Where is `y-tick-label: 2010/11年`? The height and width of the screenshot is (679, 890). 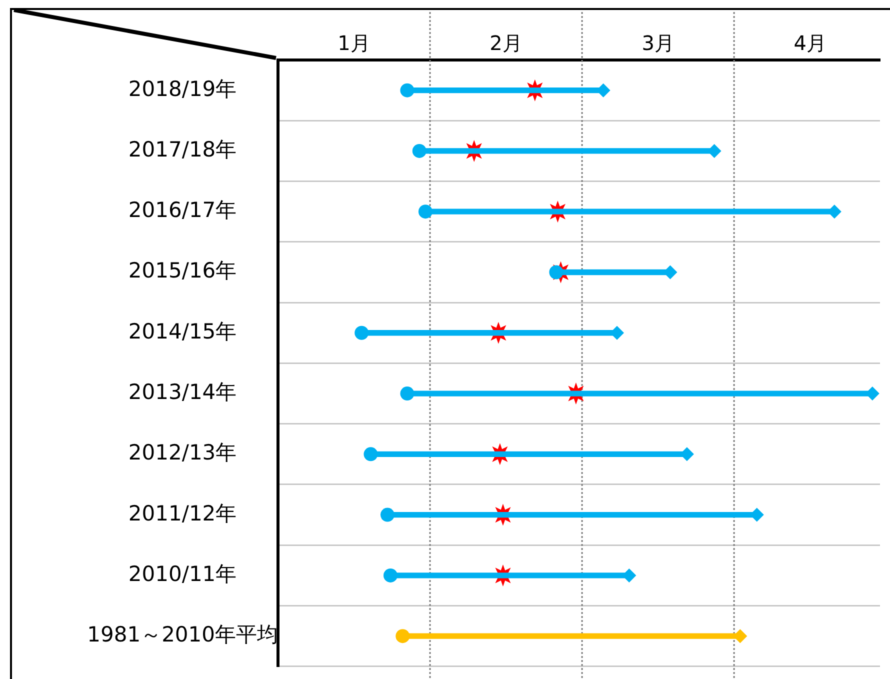 y-tick-label: 2010/11年 is located at coordinates (182, 574).